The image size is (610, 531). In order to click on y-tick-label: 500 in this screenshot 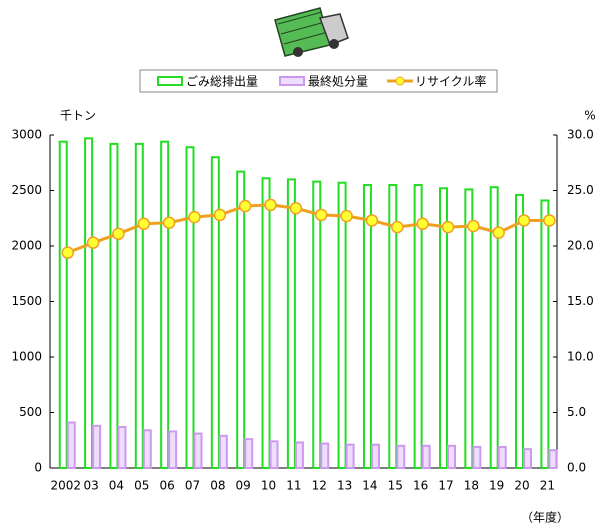, I will do `click(30, 412)`.